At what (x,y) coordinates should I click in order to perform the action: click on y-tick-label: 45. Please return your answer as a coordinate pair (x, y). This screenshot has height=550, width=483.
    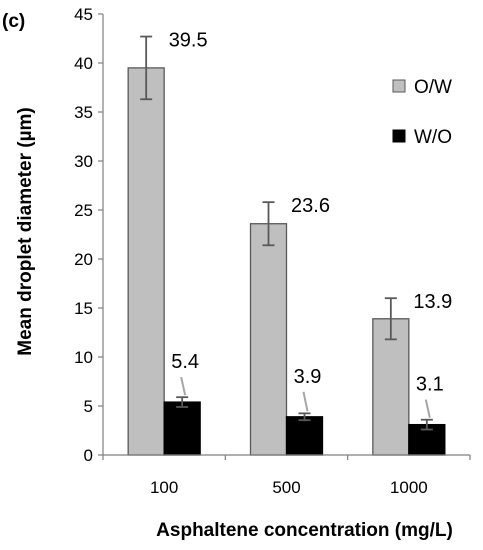
    Looking at the image, I should click on (83, 14).